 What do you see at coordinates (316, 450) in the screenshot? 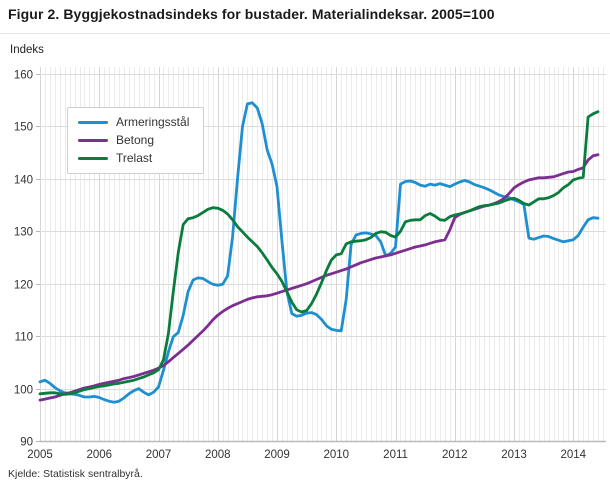
I see `x-axis: 2005 2006 2007 2008 2009 2010 2011 2012 2013 2014` at bounding box center [316, 450].